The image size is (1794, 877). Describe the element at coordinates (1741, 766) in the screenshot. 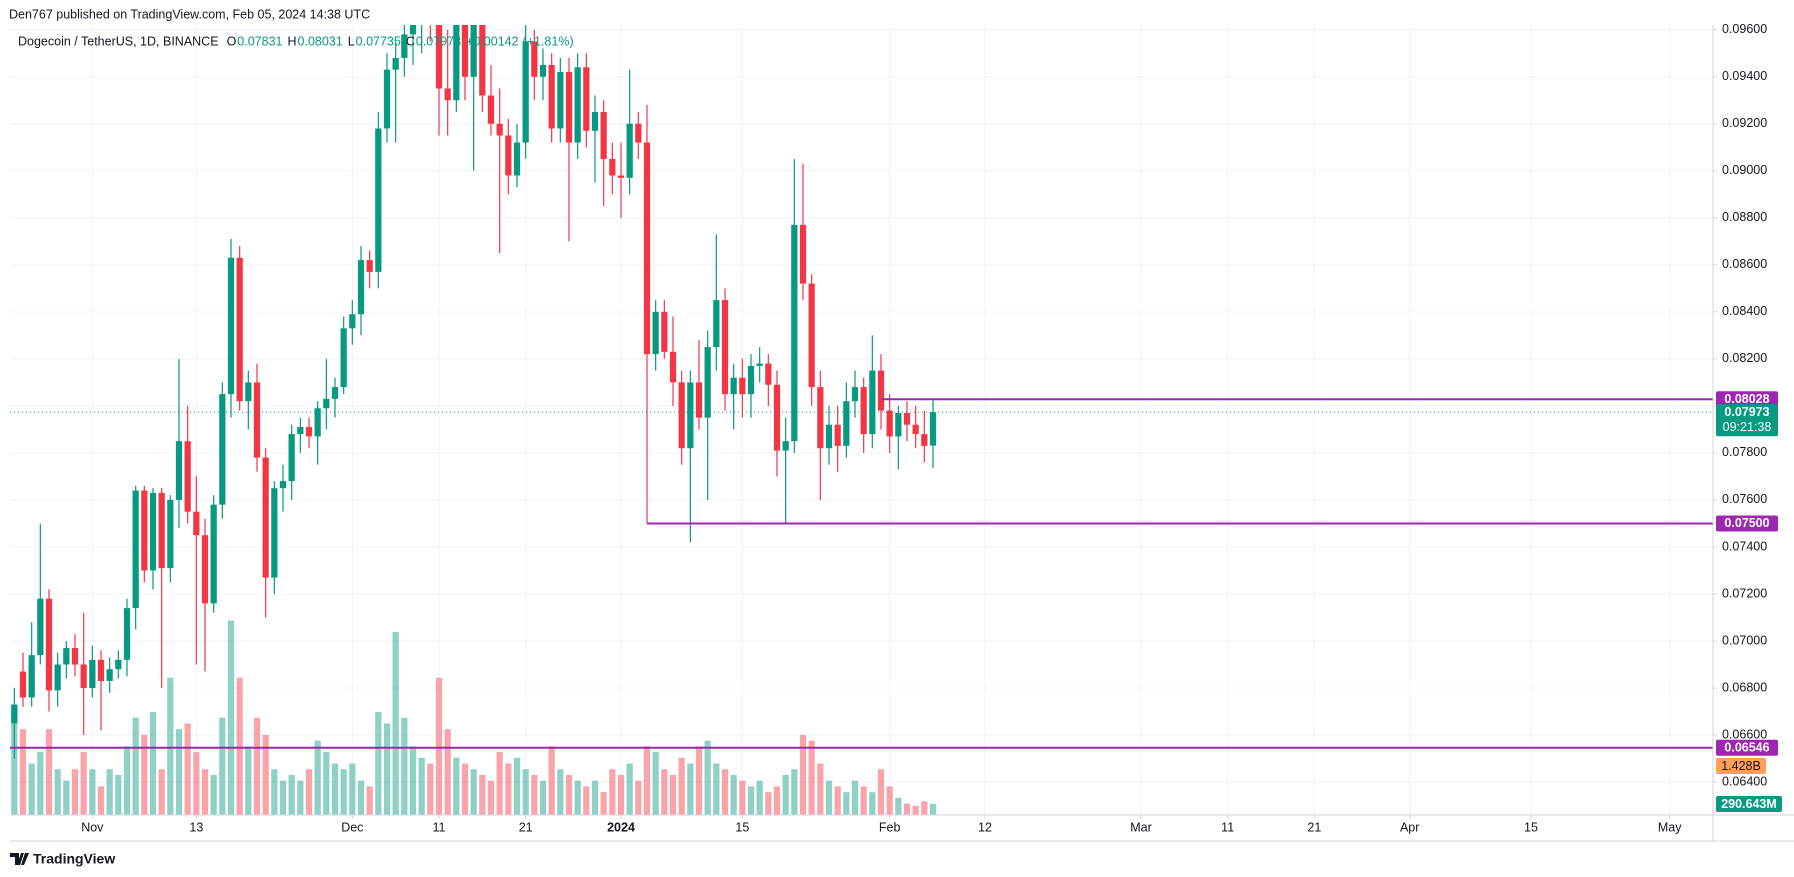

I see `volume-ma-label: 1.428B` at that location.